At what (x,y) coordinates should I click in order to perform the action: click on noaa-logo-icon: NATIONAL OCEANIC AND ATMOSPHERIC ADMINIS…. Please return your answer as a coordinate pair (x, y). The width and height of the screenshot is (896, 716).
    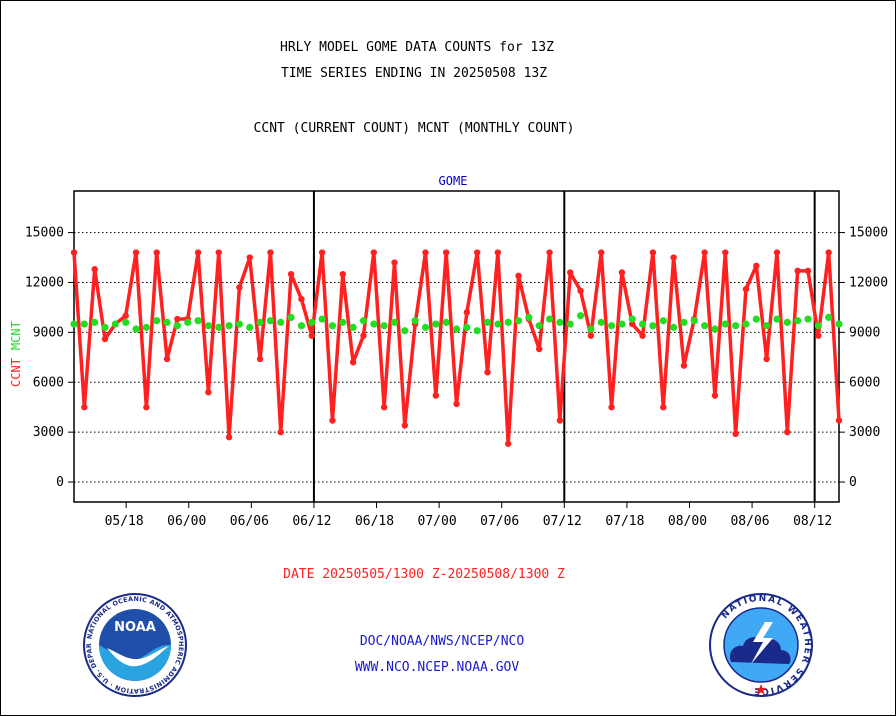
    Looking at the image, I should click on (134, 644).